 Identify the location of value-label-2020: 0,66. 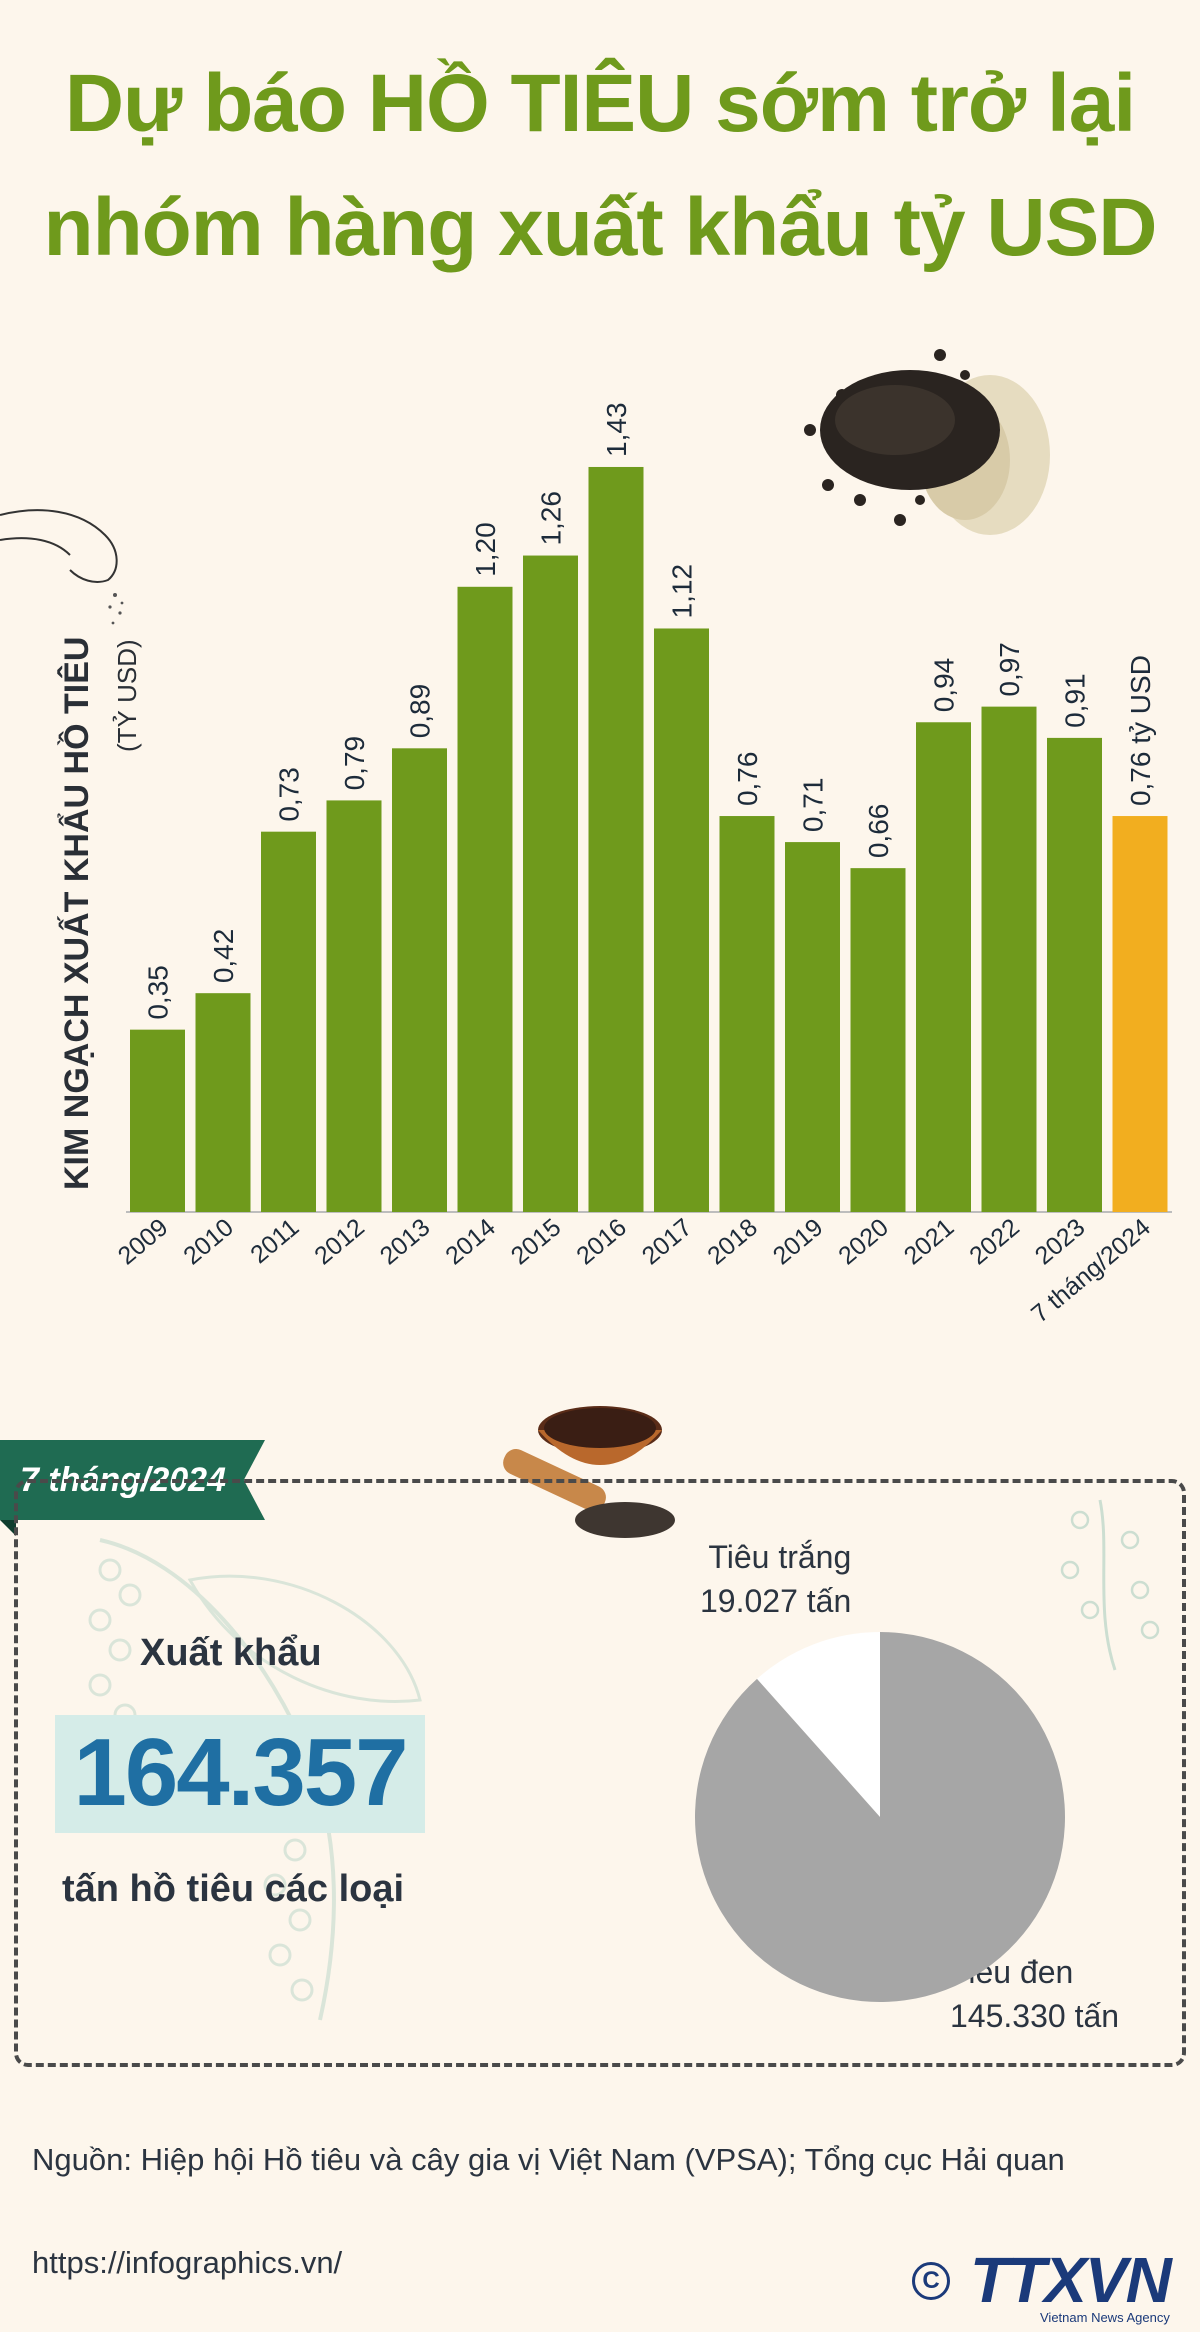
(878, 831).